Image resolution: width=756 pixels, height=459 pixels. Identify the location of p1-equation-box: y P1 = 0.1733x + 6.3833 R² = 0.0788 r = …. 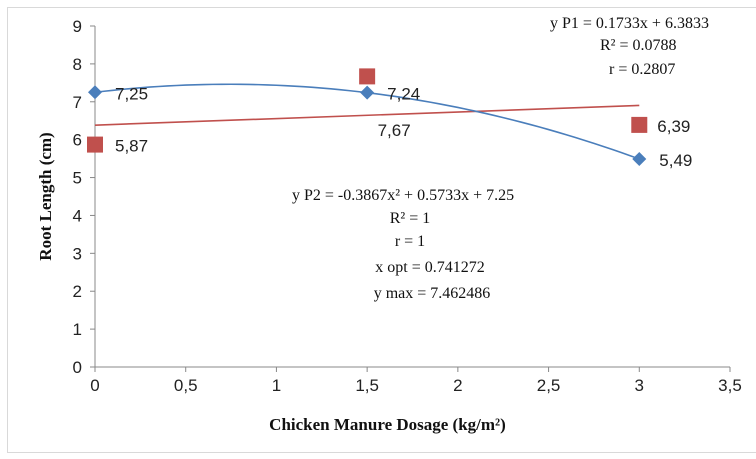
(629, 46).